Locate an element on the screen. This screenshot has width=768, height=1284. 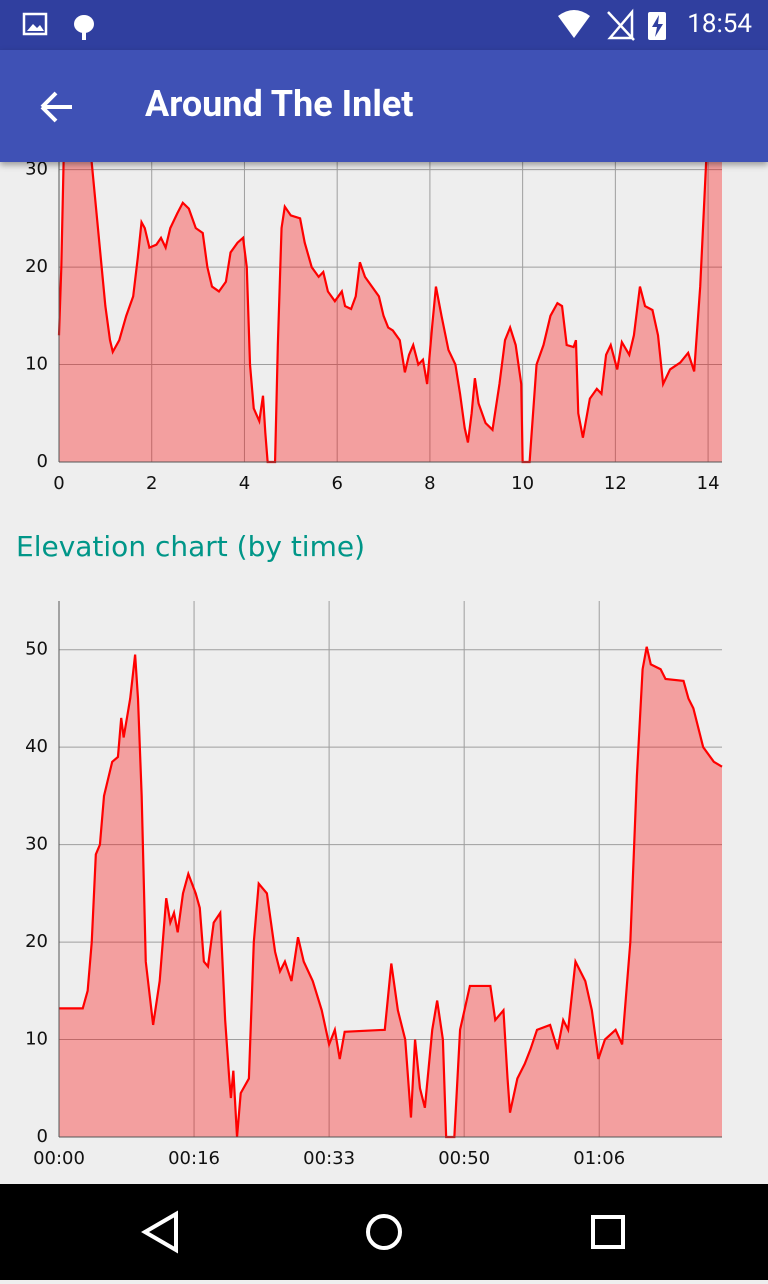
x-tick-label: 00:00 is located at coordinates (59, 1158).